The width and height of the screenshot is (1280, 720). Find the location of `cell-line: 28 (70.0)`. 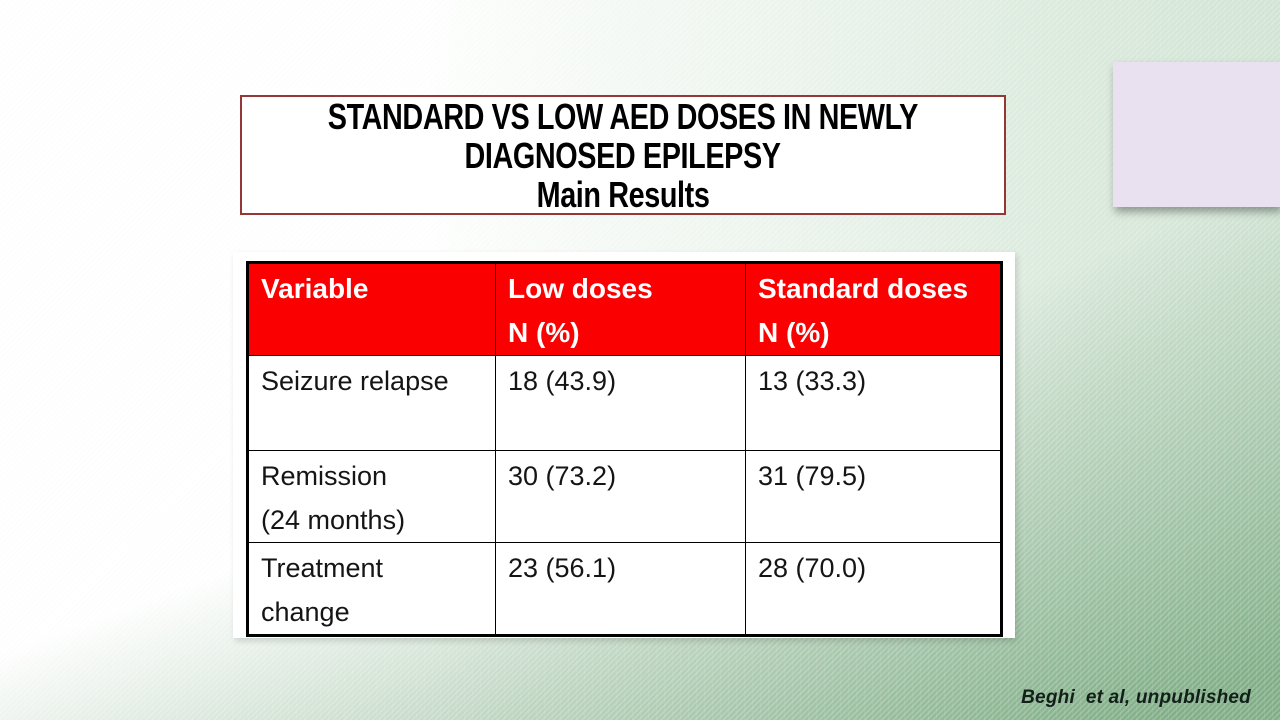

cell-line: 28 (70.0) is located at coordinates (812, 568).